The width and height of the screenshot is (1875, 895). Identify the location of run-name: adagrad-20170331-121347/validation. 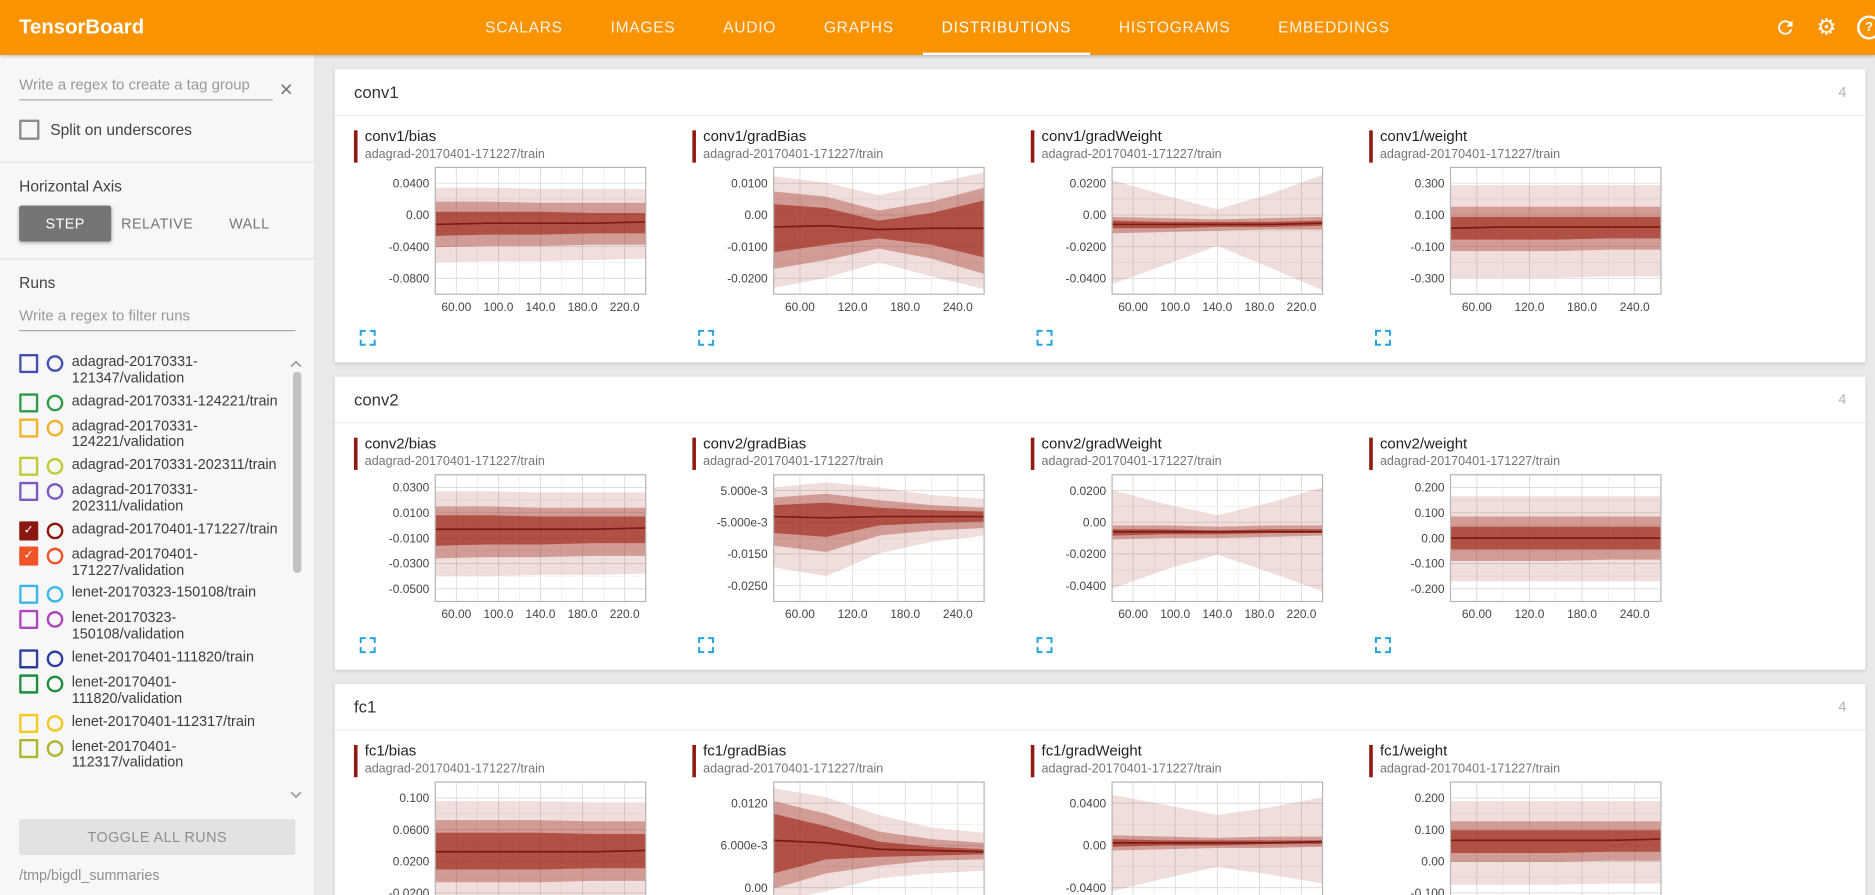
(134, 369).